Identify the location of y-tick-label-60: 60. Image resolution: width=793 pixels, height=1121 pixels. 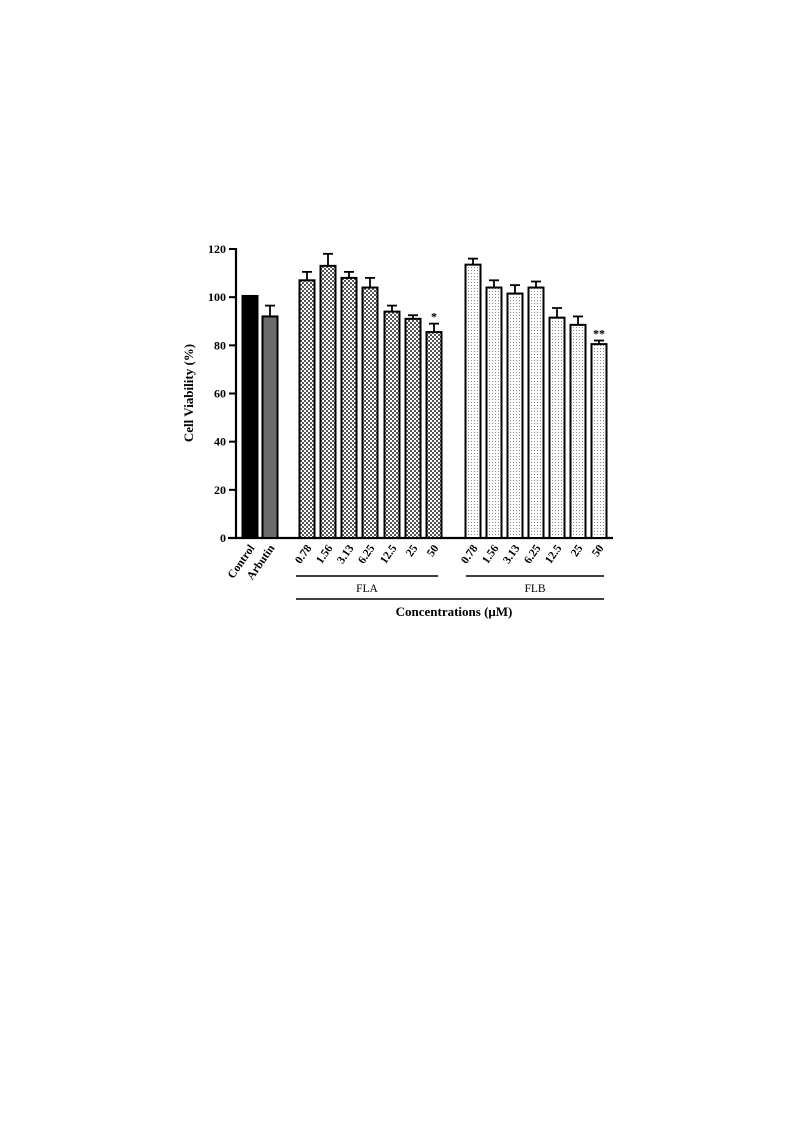
(220, 394).